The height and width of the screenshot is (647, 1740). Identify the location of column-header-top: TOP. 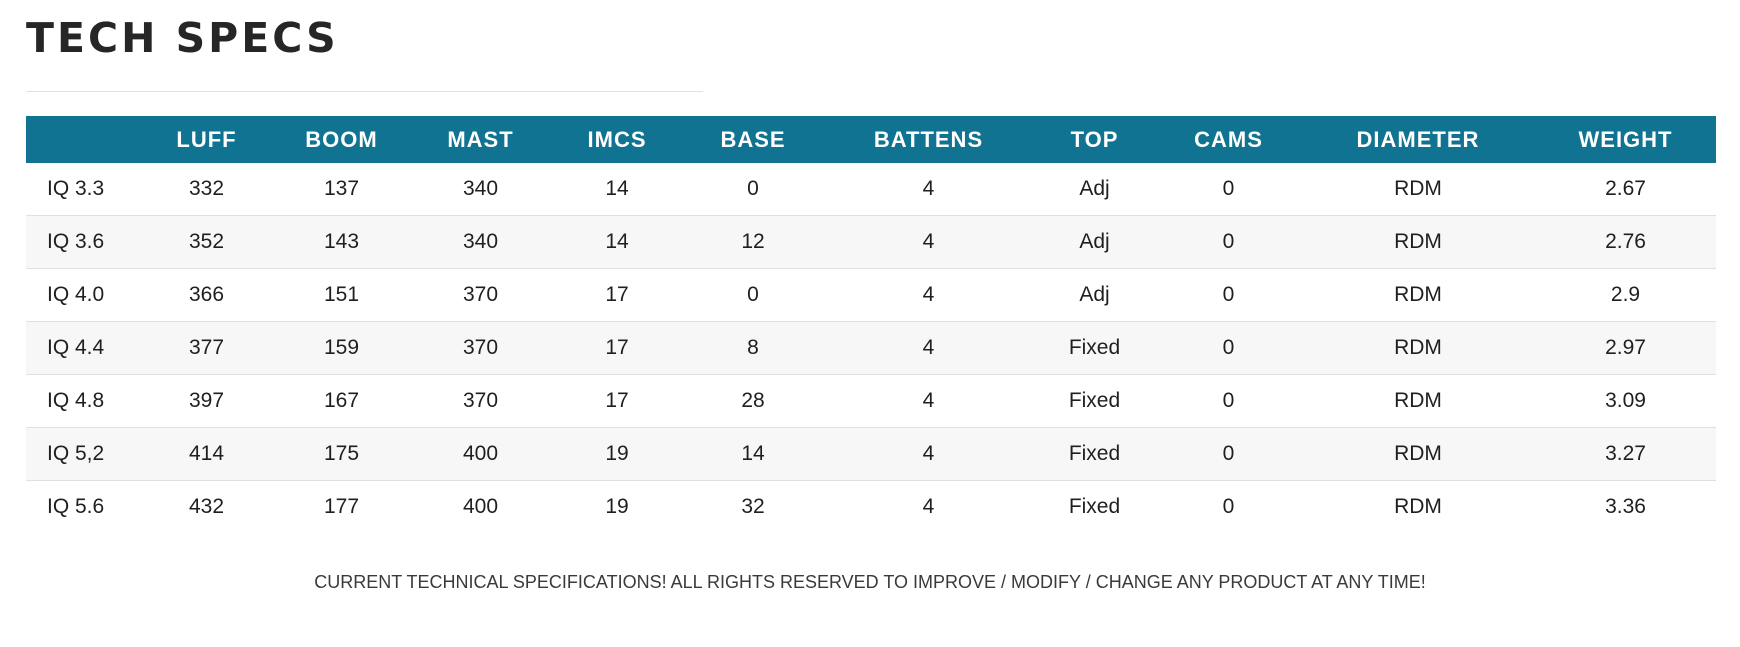
(1094, 139).